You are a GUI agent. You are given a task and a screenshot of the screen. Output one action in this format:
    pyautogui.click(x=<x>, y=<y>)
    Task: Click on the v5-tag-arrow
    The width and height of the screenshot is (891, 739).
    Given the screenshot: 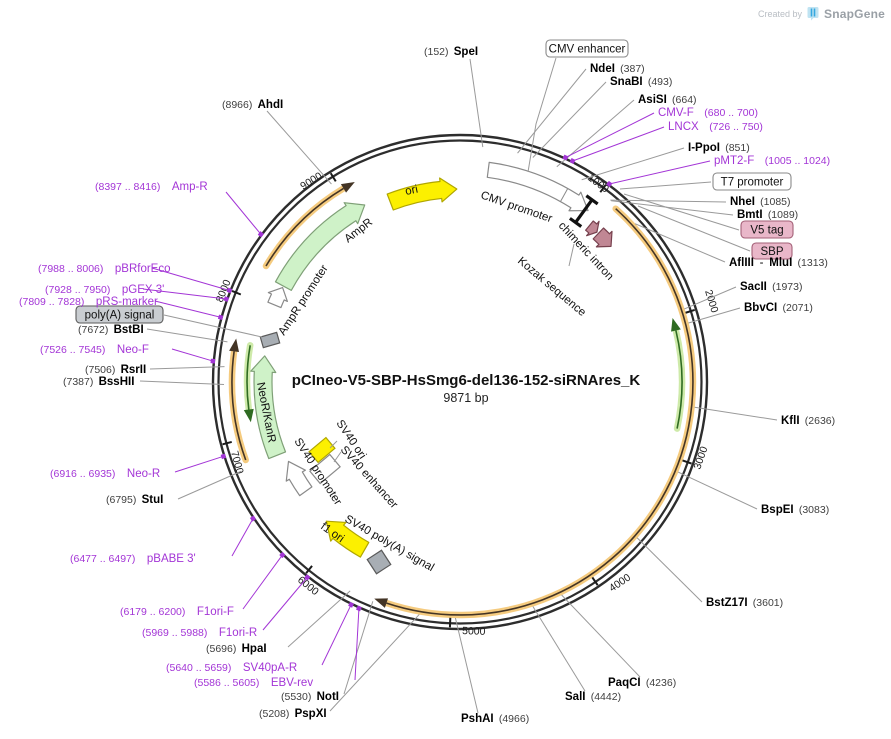 What is the action you would take?
    pyautogui.click(x=592, y=228)
    